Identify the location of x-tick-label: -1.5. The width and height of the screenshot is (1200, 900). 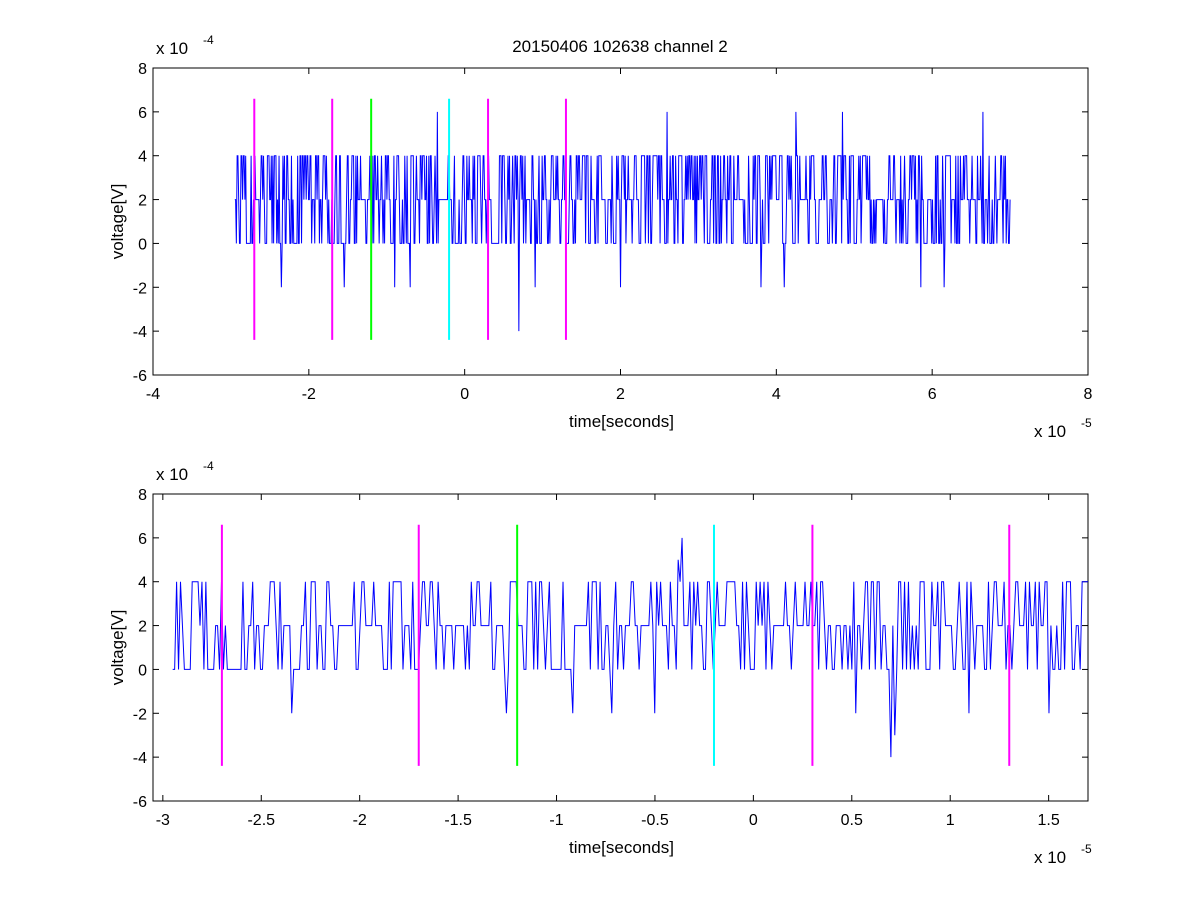
(458, 820).